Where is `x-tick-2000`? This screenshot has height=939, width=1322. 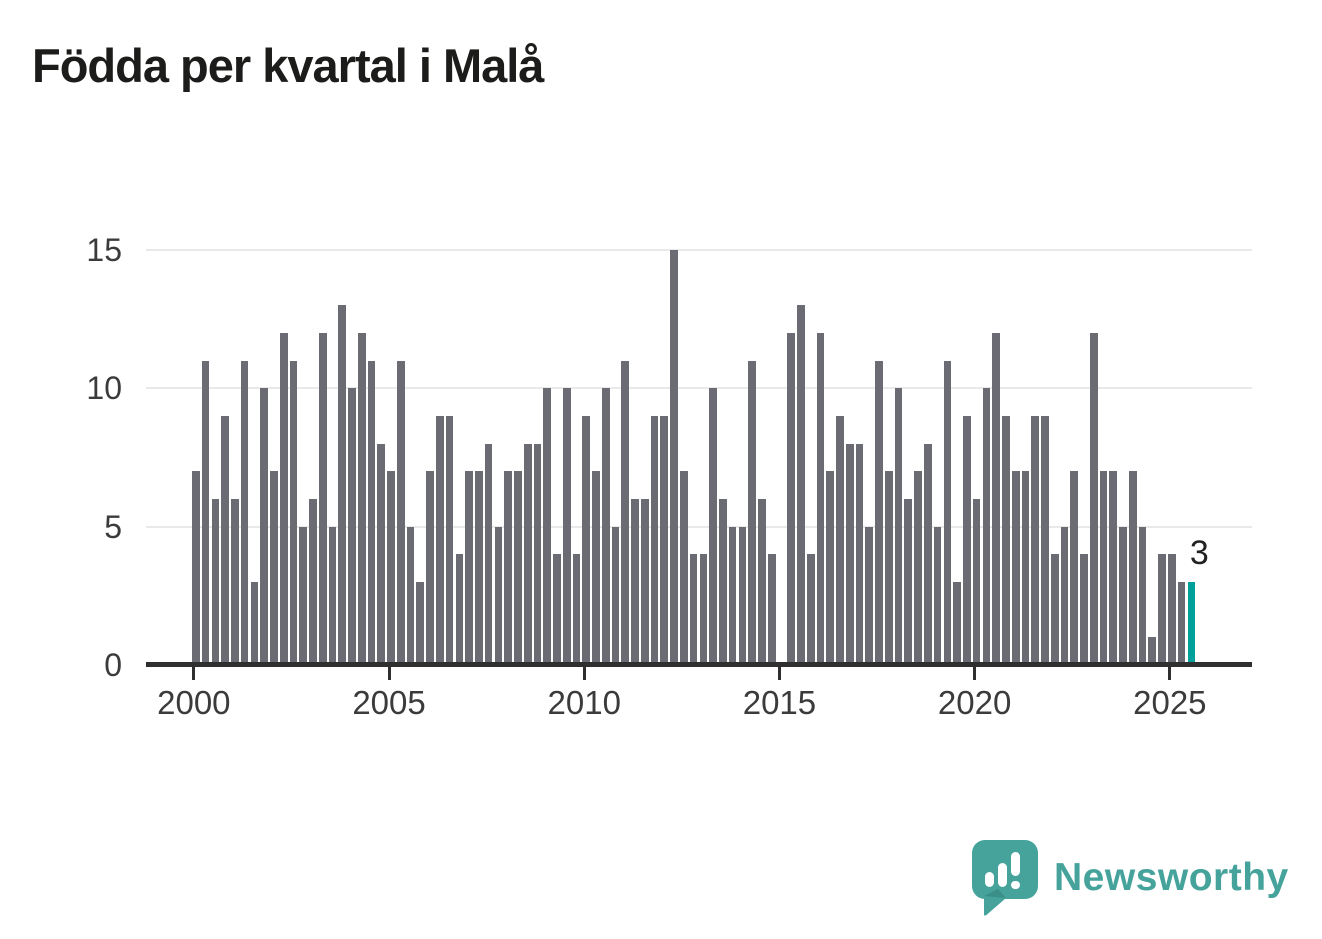 x-tick-2000 is located at coordinates (194, 673).